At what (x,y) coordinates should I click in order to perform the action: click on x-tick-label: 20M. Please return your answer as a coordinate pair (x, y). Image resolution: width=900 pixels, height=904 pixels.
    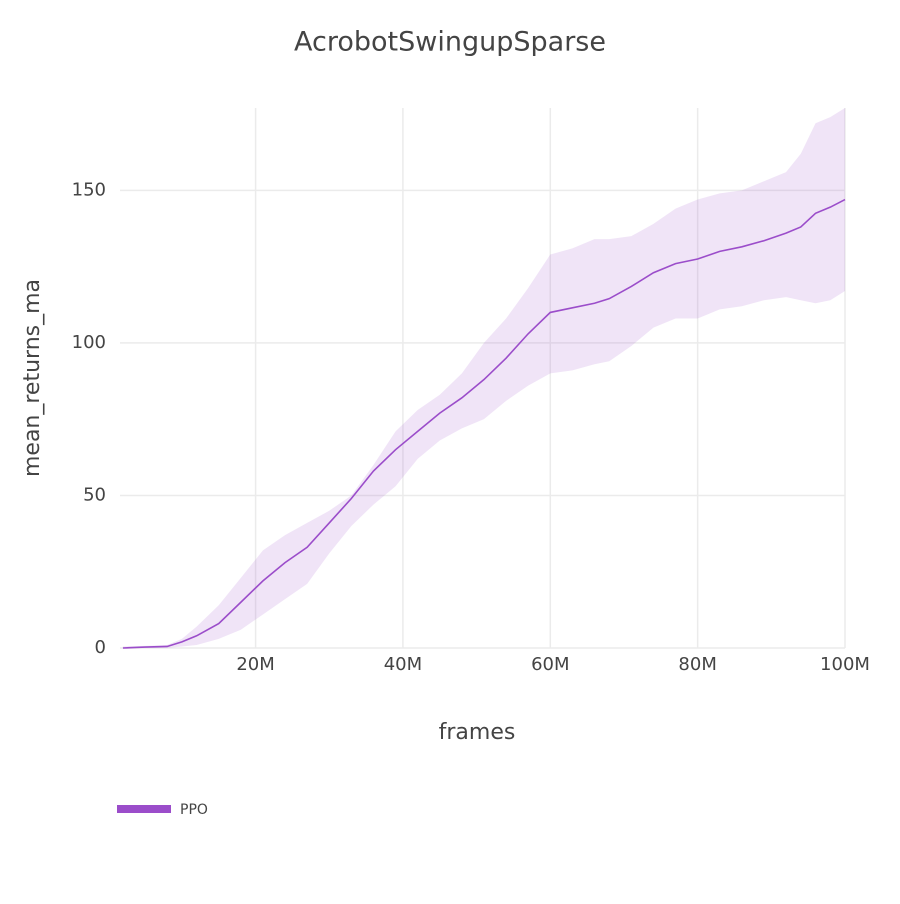
    Looking at the image, I should click on (255, 664).